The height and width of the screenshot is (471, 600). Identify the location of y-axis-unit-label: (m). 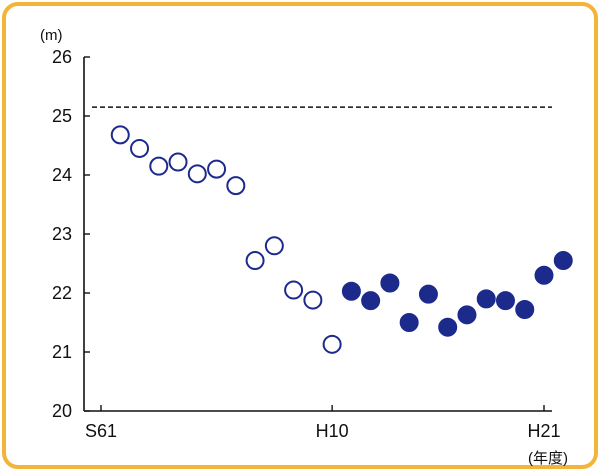
(51, 35).